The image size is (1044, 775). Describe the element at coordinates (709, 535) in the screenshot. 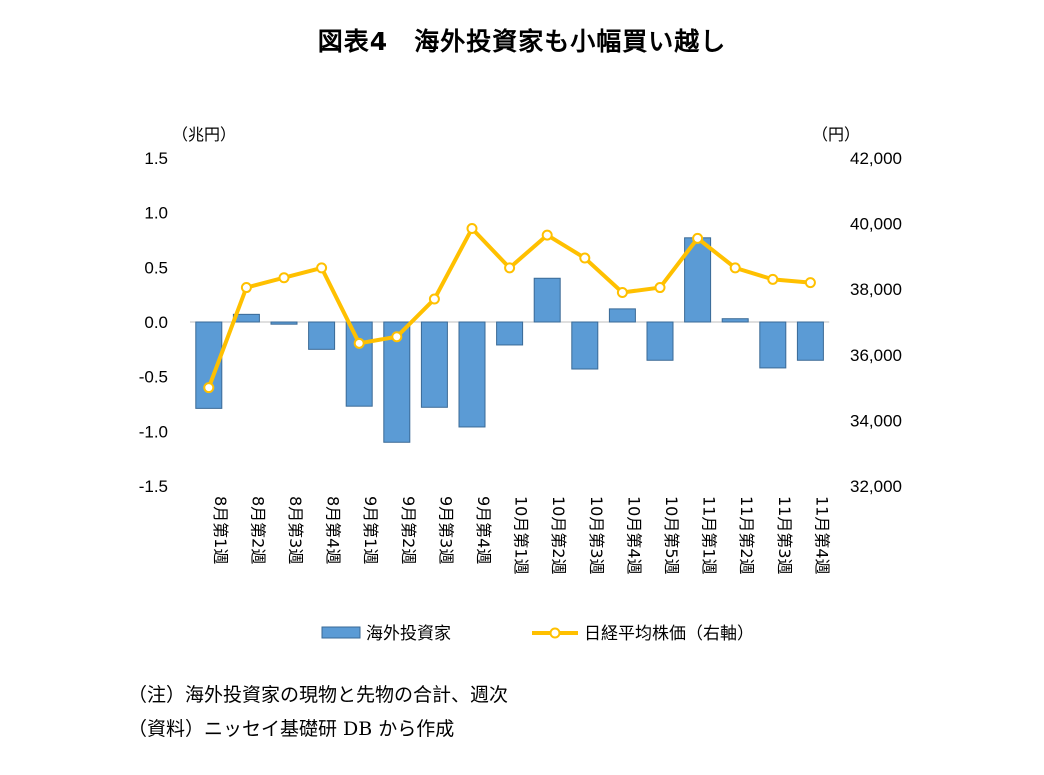

I see `x-category-label: 11月第1週` at that location.